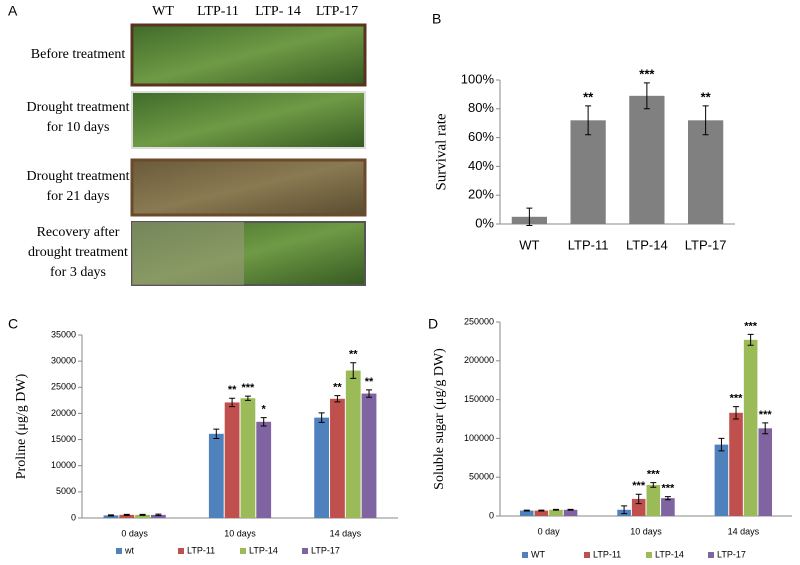 This screenshot has width=800, height=565. Describe the element at coordinates (21, 426) in the screenshot. I see `y-axis-label: Proline (μg/g DW)` at that location.